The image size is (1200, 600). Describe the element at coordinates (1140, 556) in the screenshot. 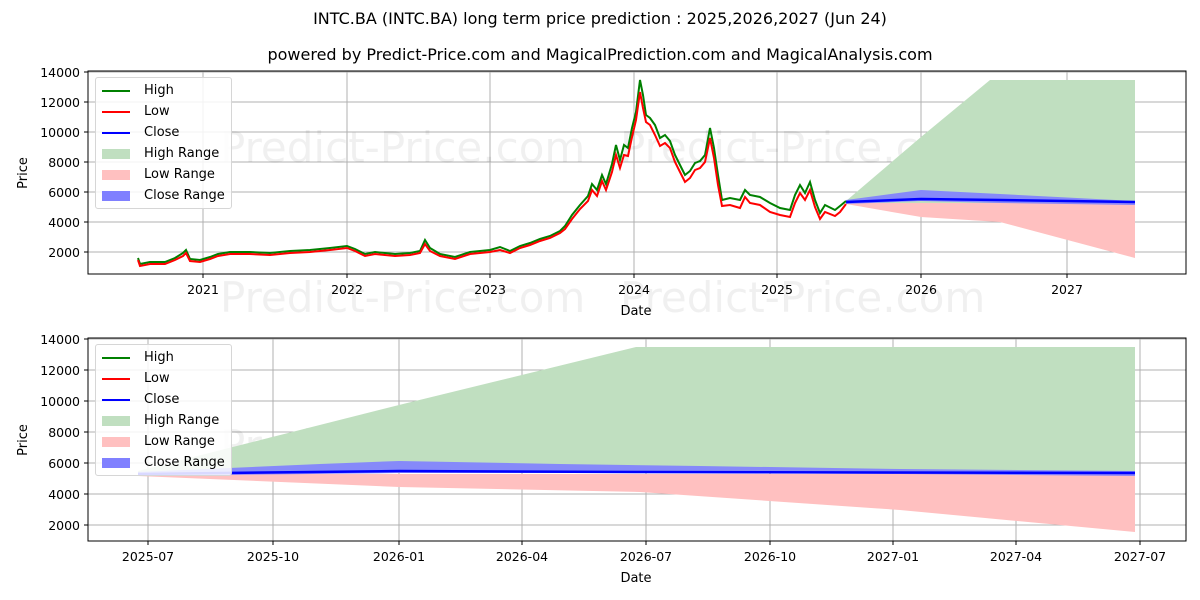

I see `svg-text: 2027-07` at that location.